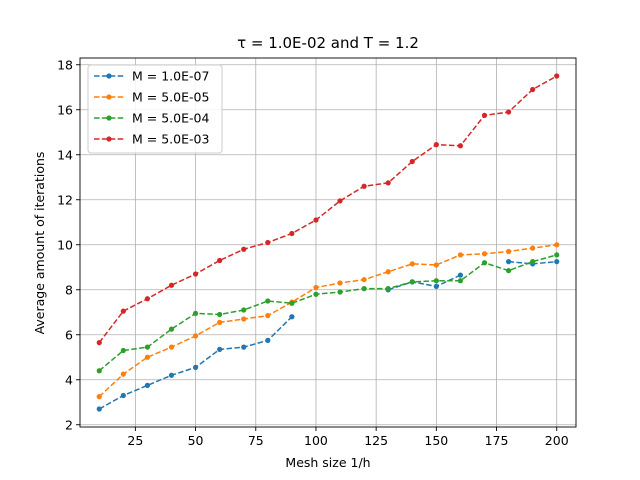 Image resolution: width=640 pixels, height=480 pixels. I want to click on legend-item: M = 5.0E-04, so click(151, 118).